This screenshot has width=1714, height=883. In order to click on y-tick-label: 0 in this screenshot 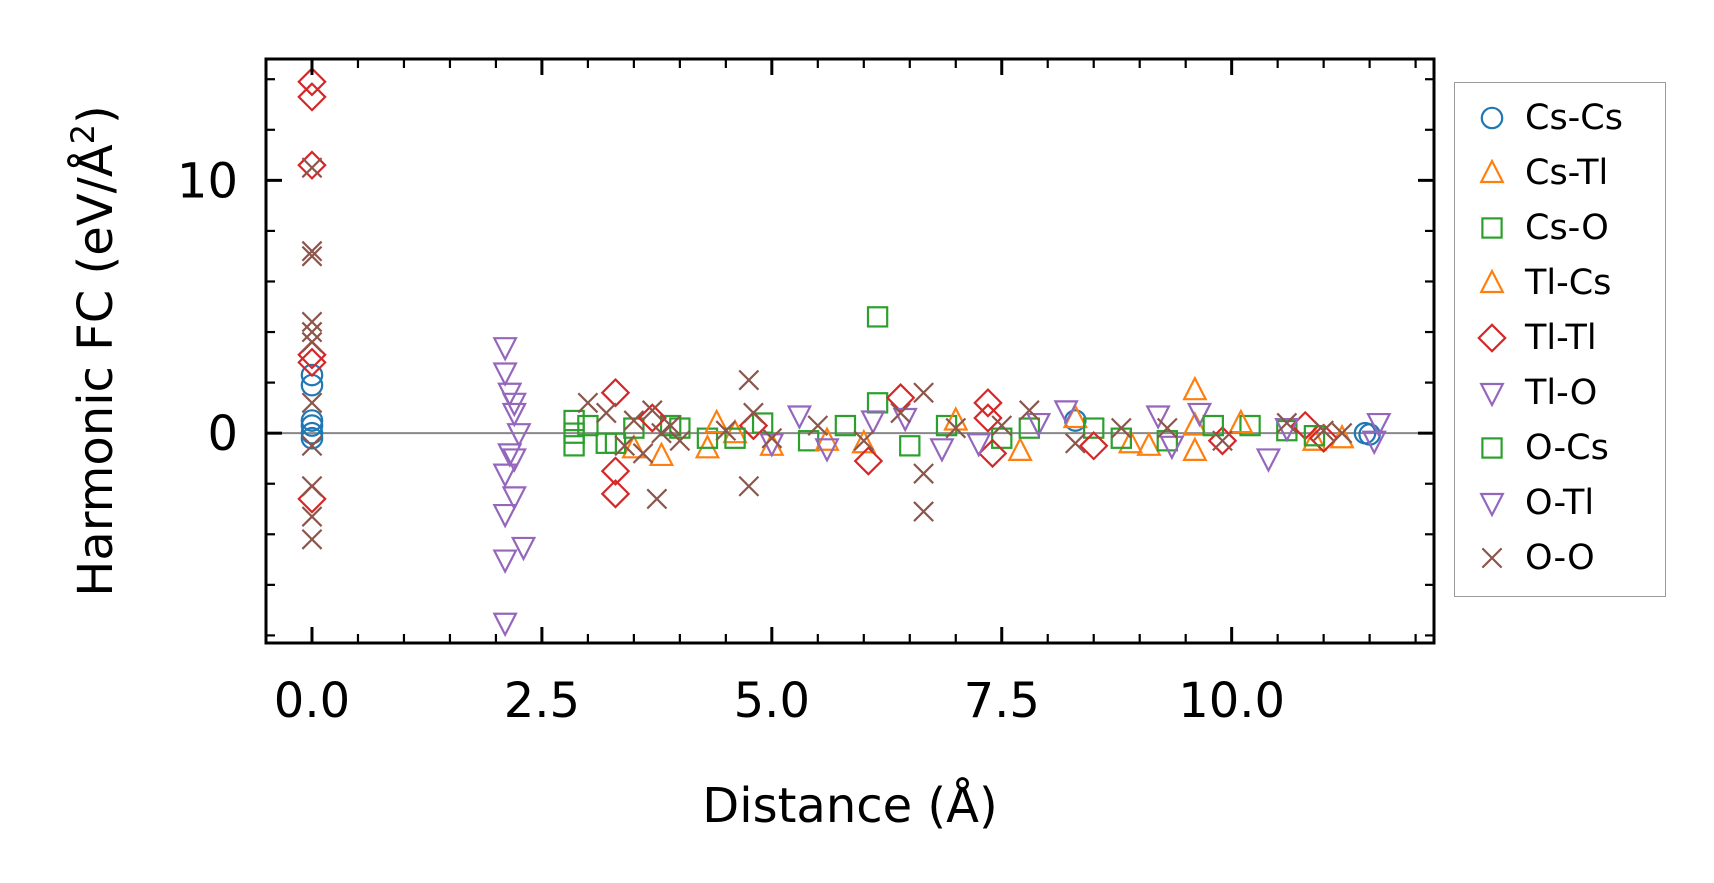, I will do `click(222, 434)`.